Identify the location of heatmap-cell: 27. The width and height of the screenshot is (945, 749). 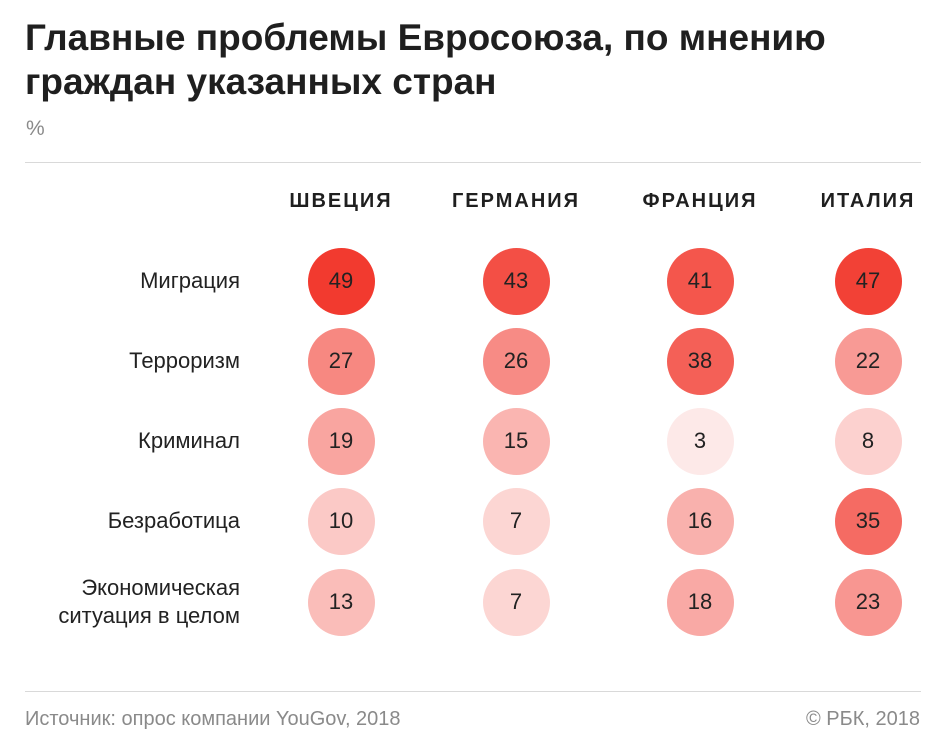
(341, 361).